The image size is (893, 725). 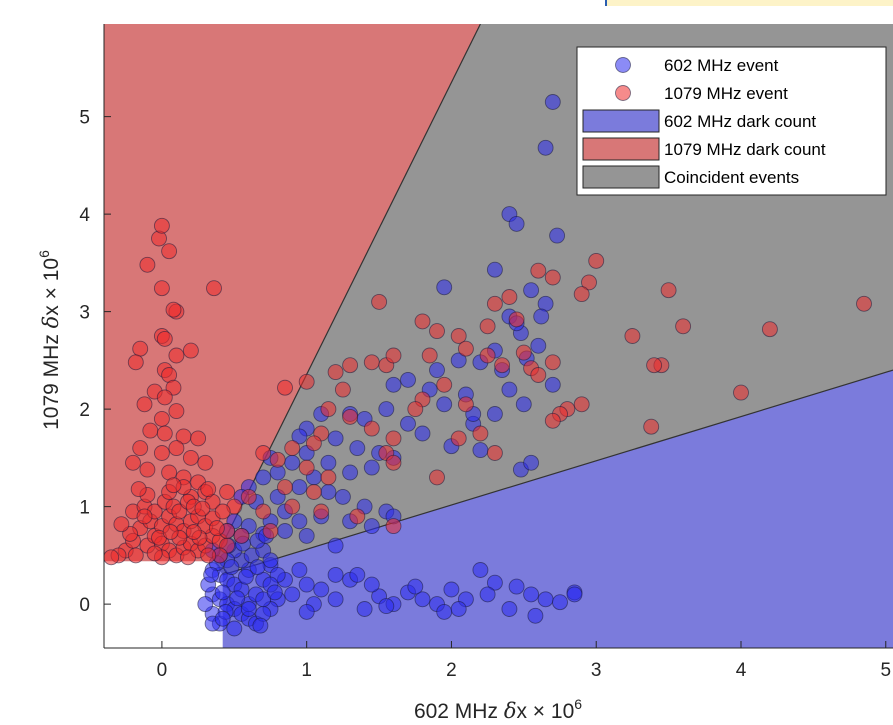 What do you see at coordinates (84, 313) in the screenshot?
I see `y-tick-label: 3` at bounding box center [84, 313].